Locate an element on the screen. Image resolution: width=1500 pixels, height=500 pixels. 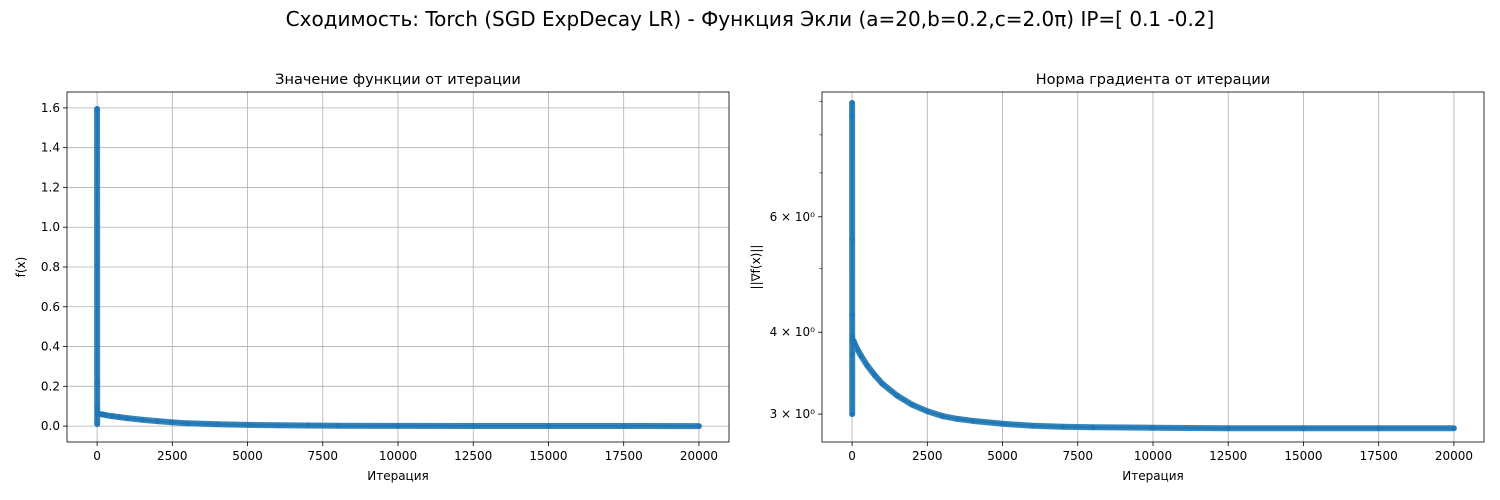
y-axis-label: ||∇f(x)|| is located at coordinates (756, 267).